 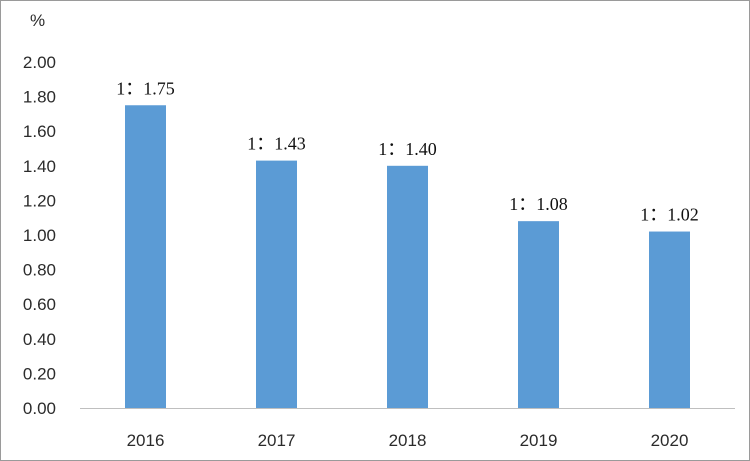 What do you see at coordinates (146, 440) in the screenshot?
I see `x-tick-label: 2016` at bounding box center [146, 440].